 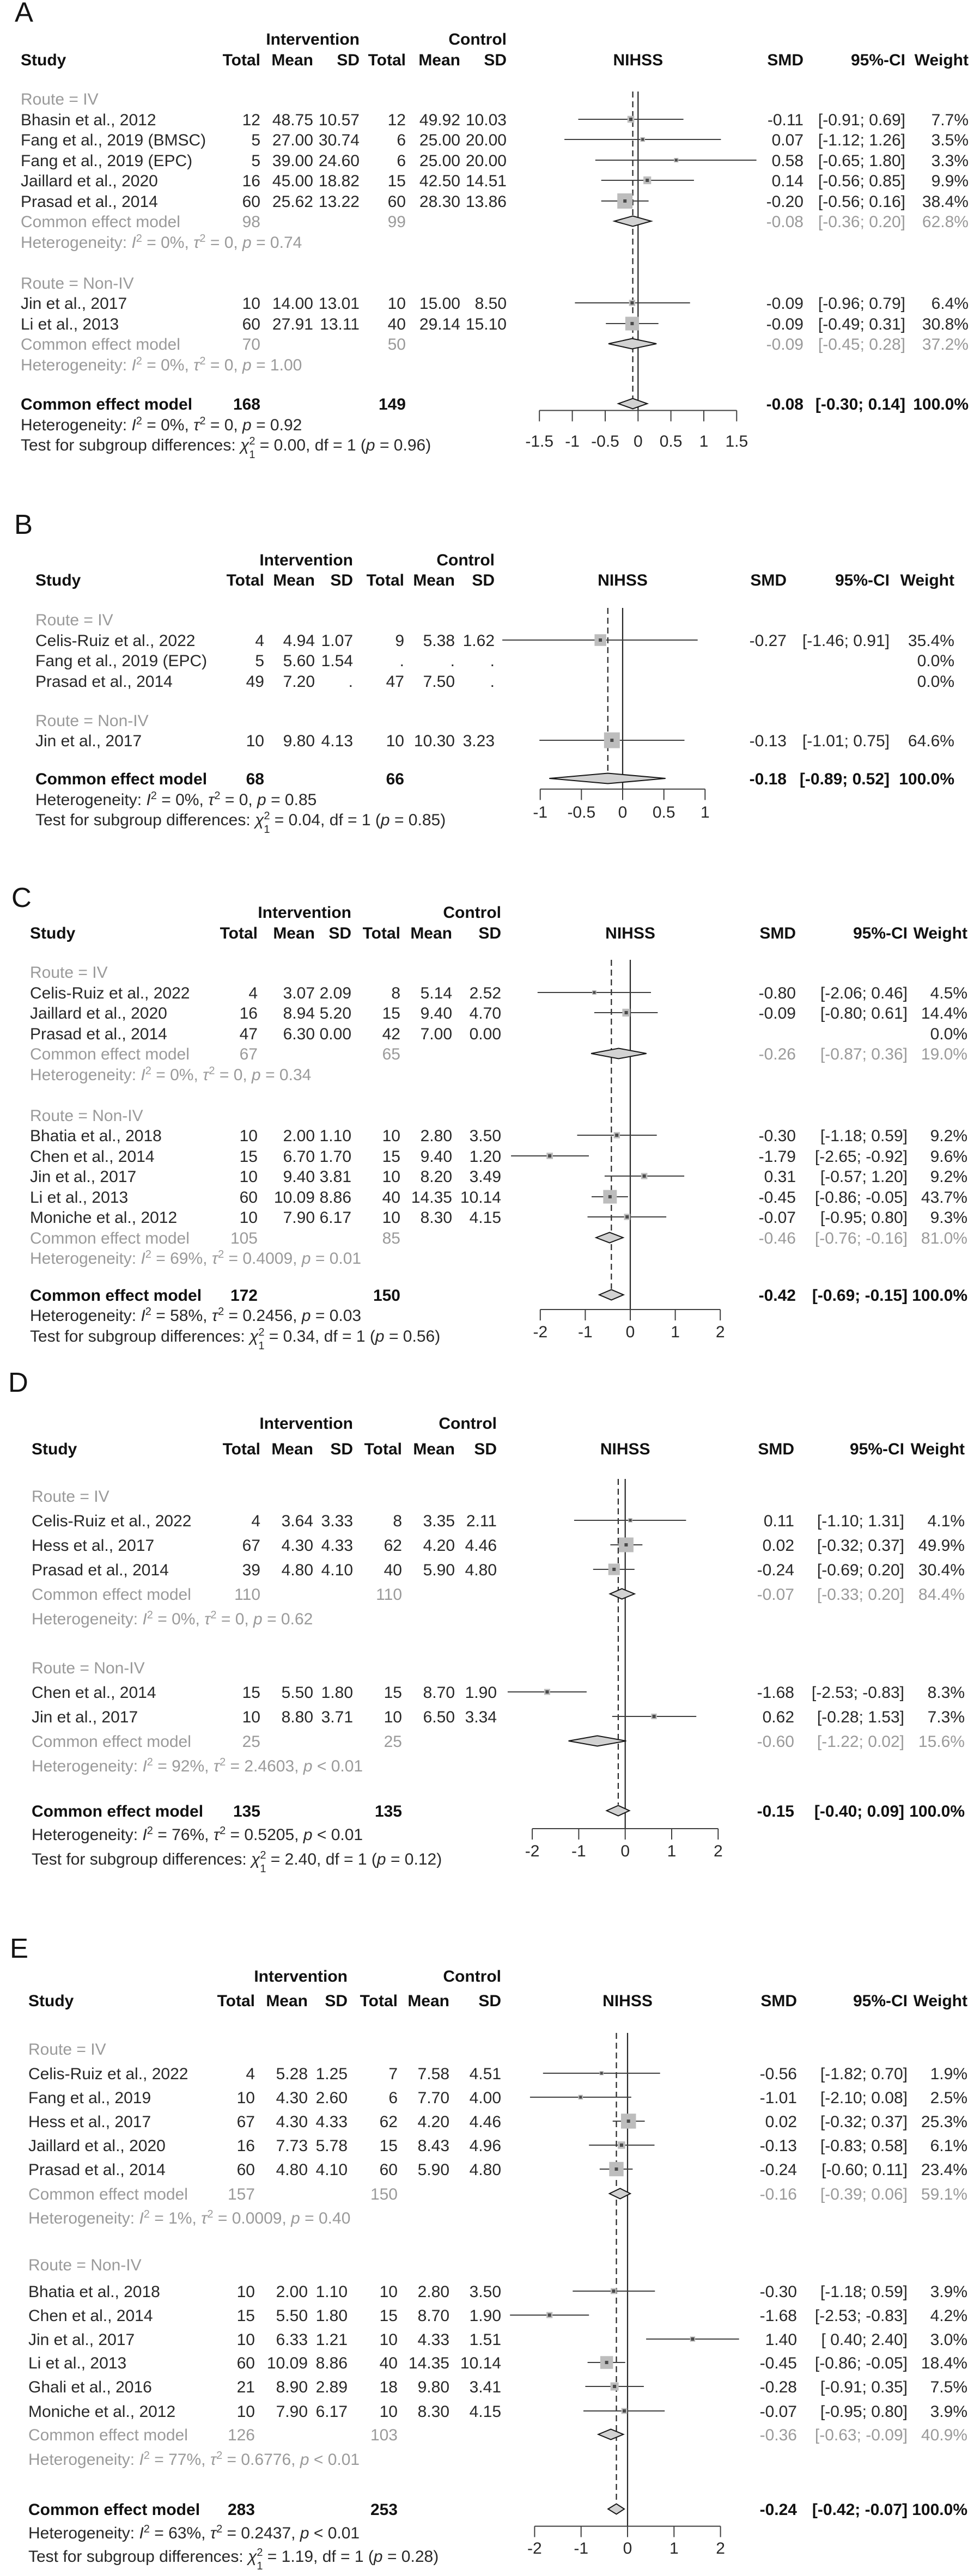 I want to click on svg-text: -1, so click(x=572, y=441).